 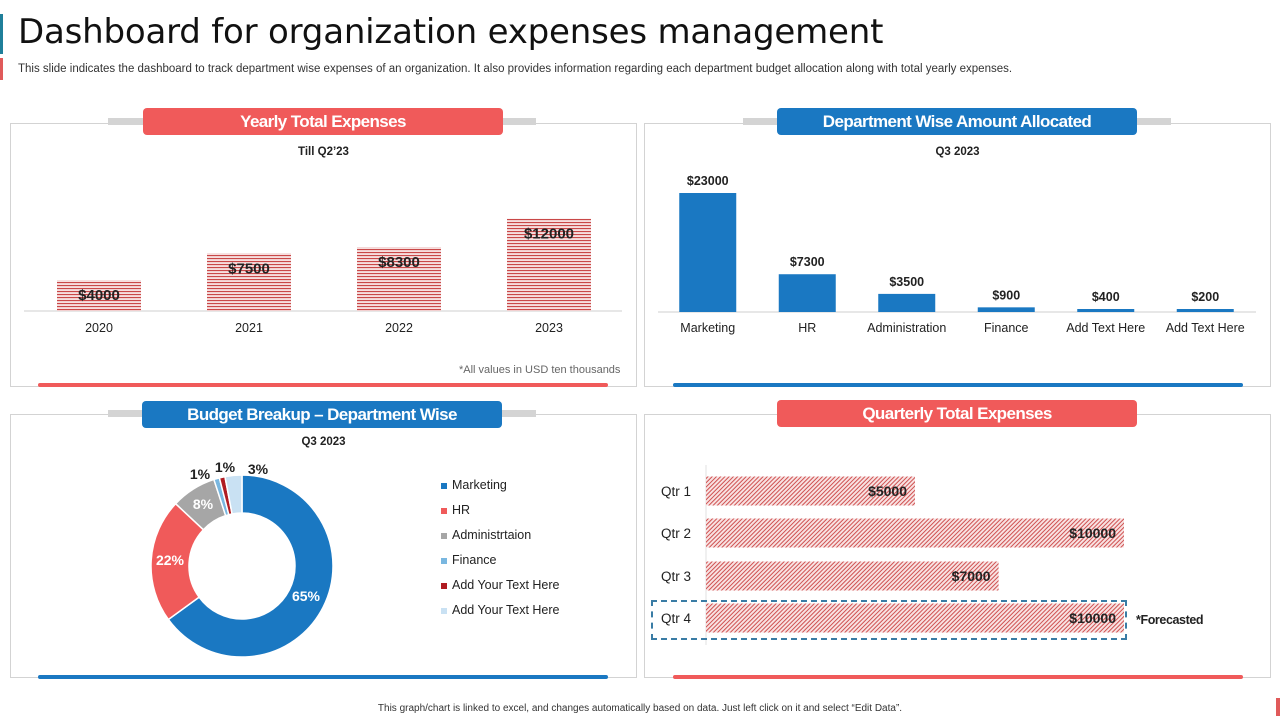 I want to click on corner-mark, so click(x=1278, y=707).